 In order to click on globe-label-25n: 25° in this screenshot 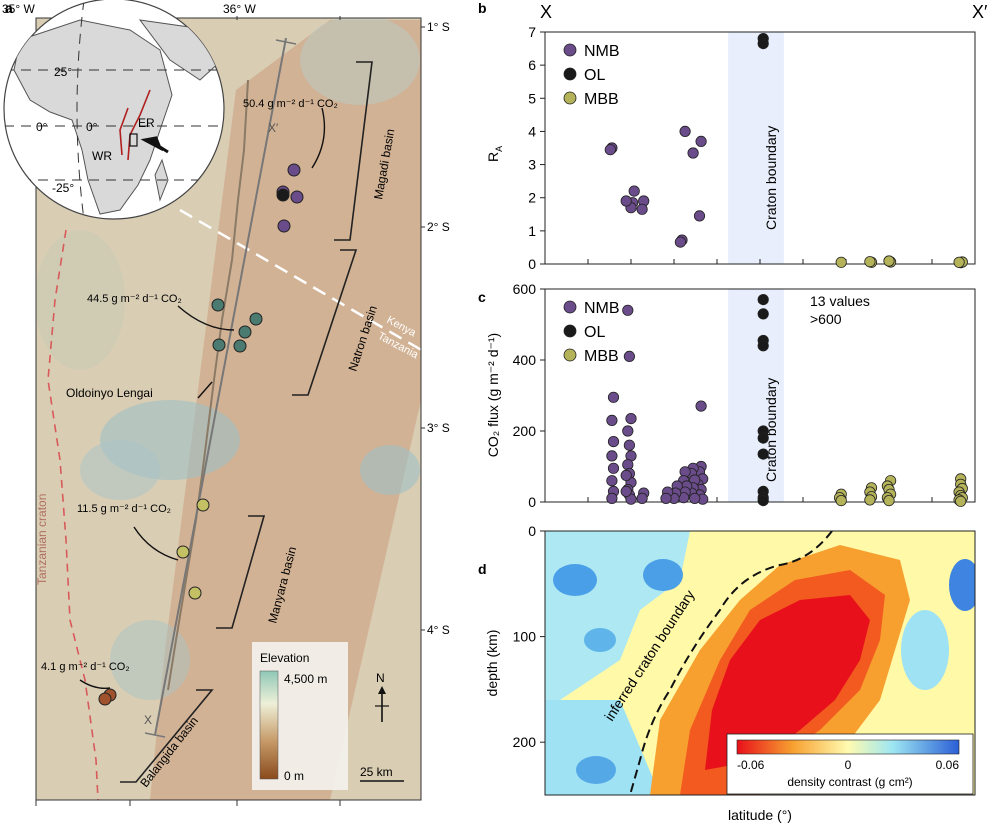, I will do `click(63, 72)`.